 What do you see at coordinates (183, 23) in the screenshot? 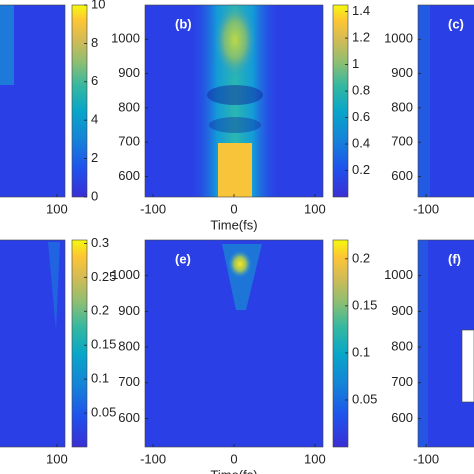
I see `panel-label: (b)` at bounding box center [183, 23].